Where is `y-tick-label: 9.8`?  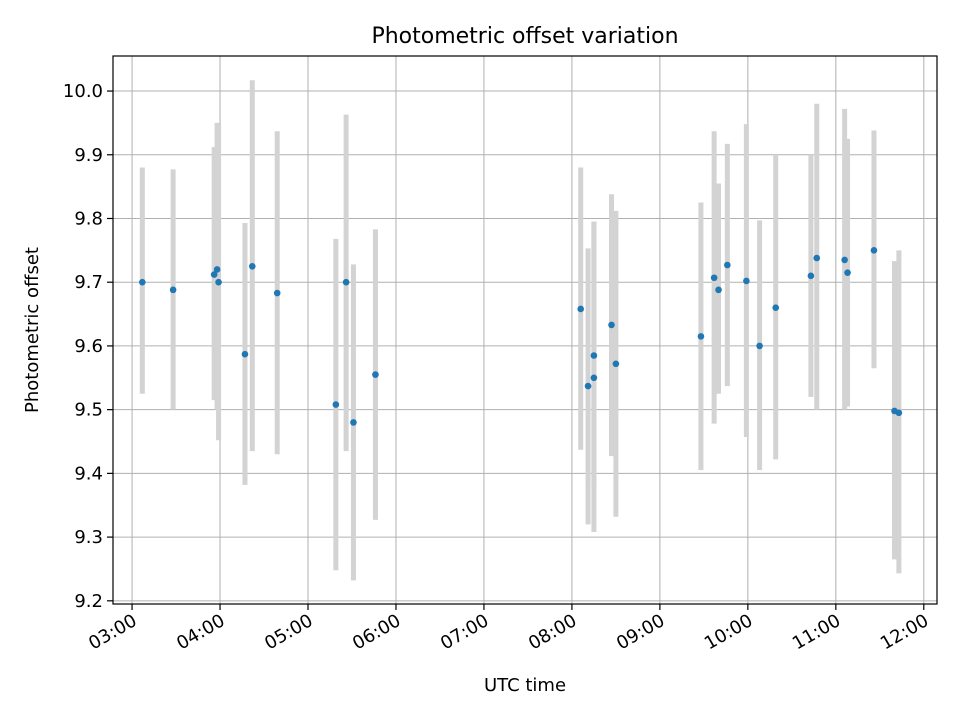 y-tick-label: 9.8 is located at coordinates (88, 218).